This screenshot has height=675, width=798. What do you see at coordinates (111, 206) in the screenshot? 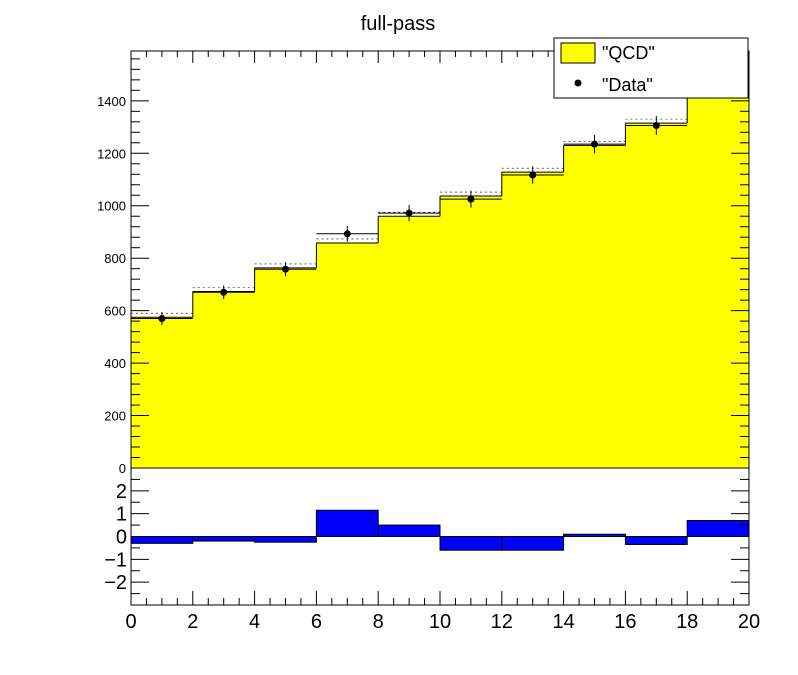
I see `main-y-tick-label-5: 1000` at bounding box center [111, 206].